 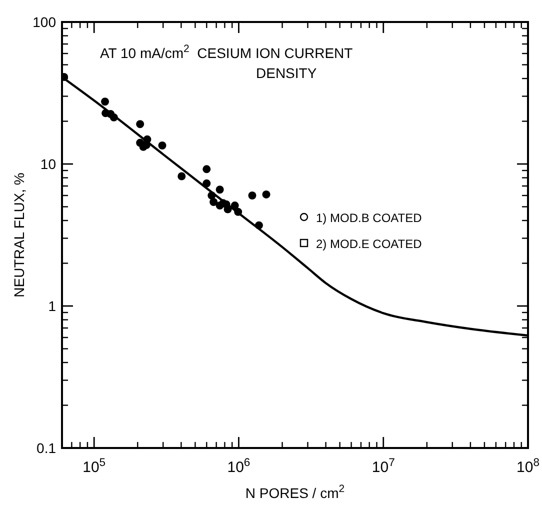 What do you see at coordinates (295, 492) in the screenshot?
I see `x-axis-title: N PORES / cm$^{2}$` at bounding box center [295, 492].